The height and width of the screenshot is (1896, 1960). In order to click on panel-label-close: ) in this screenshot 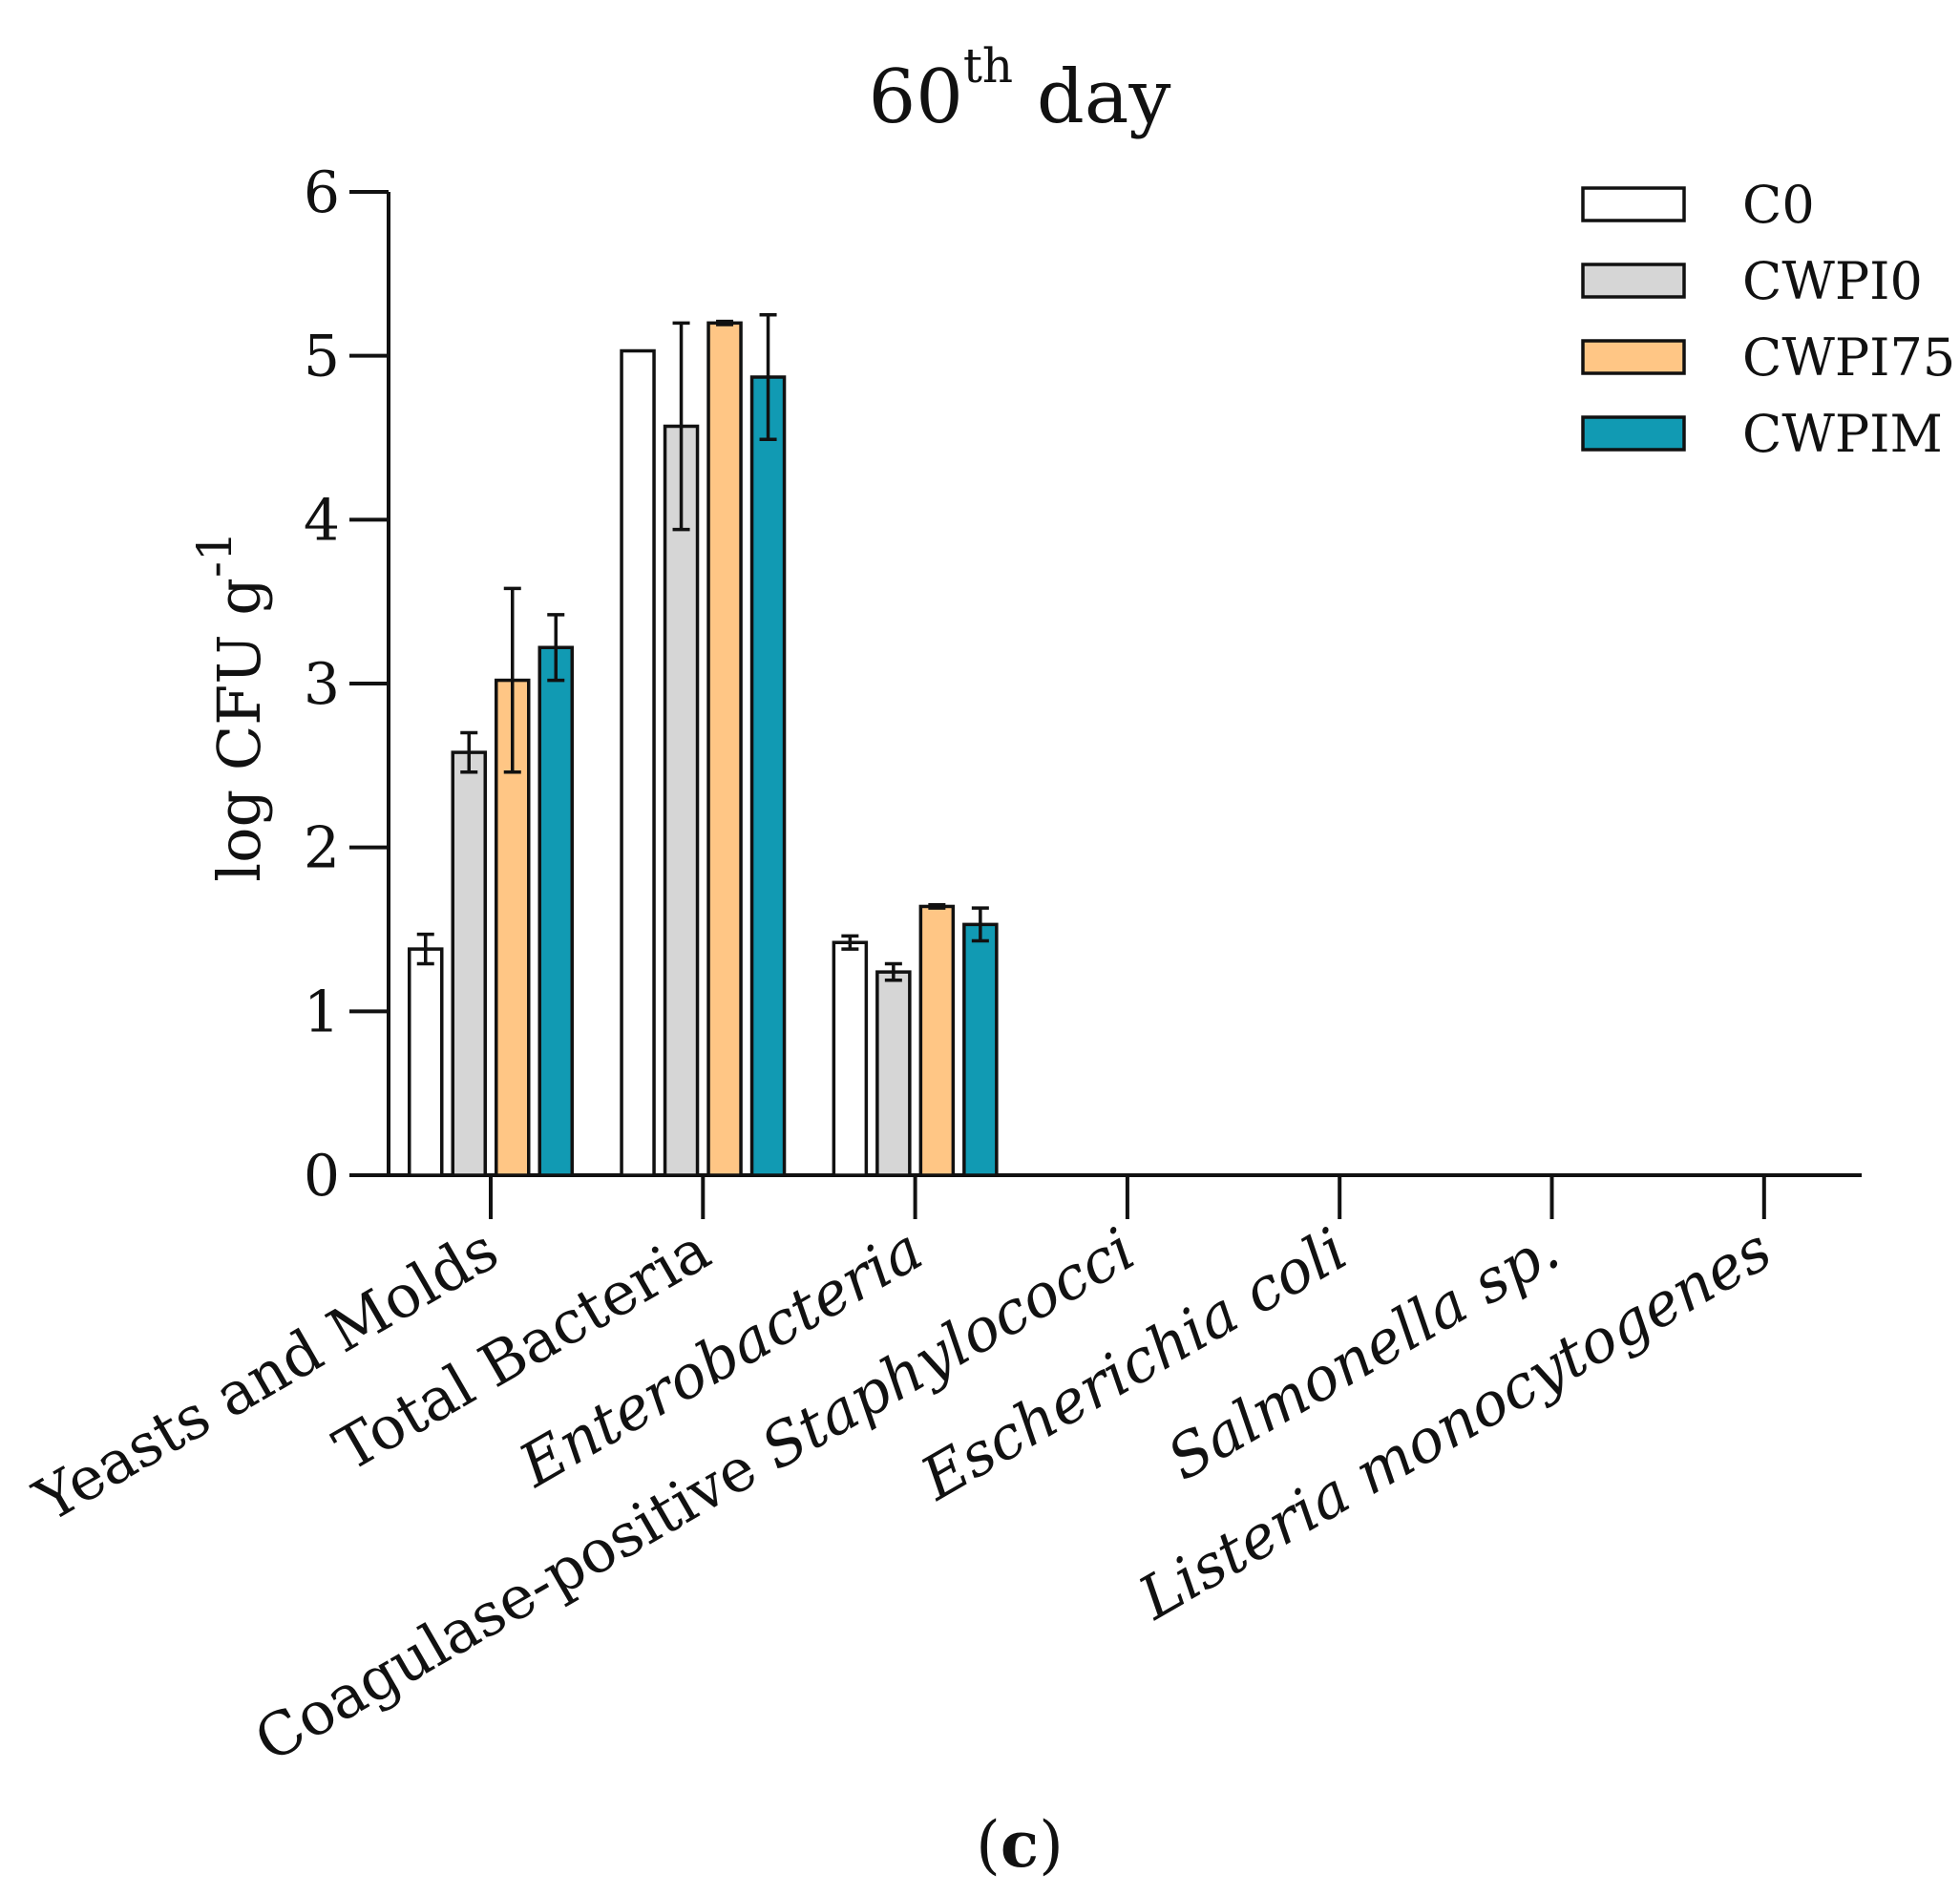, I will do `click(1051, 1845)`.